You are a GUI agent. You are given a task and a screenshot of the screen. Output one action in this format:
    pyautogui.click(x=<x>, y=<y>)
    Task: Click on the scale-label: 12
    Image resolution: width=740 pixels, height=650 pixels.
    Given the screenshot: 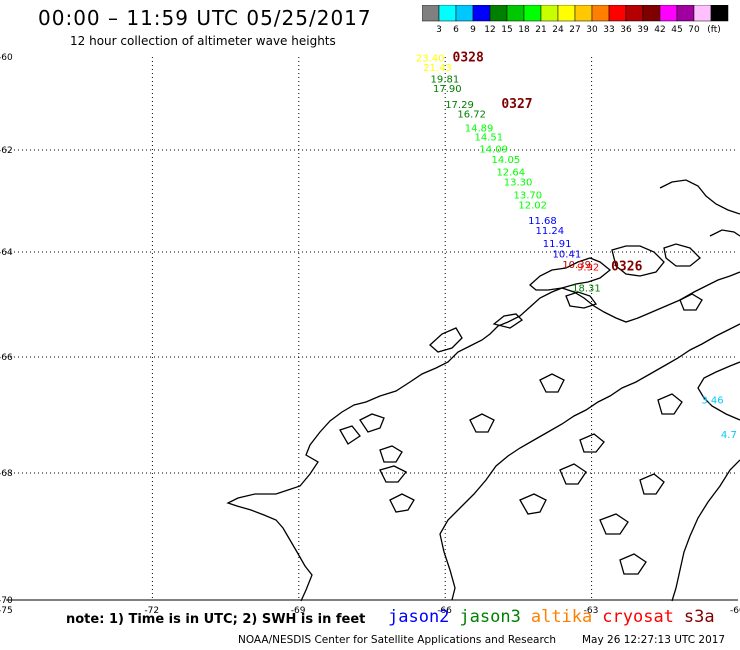 What is the action you would take?
    pyautogui.click(x=489, y=30)
    